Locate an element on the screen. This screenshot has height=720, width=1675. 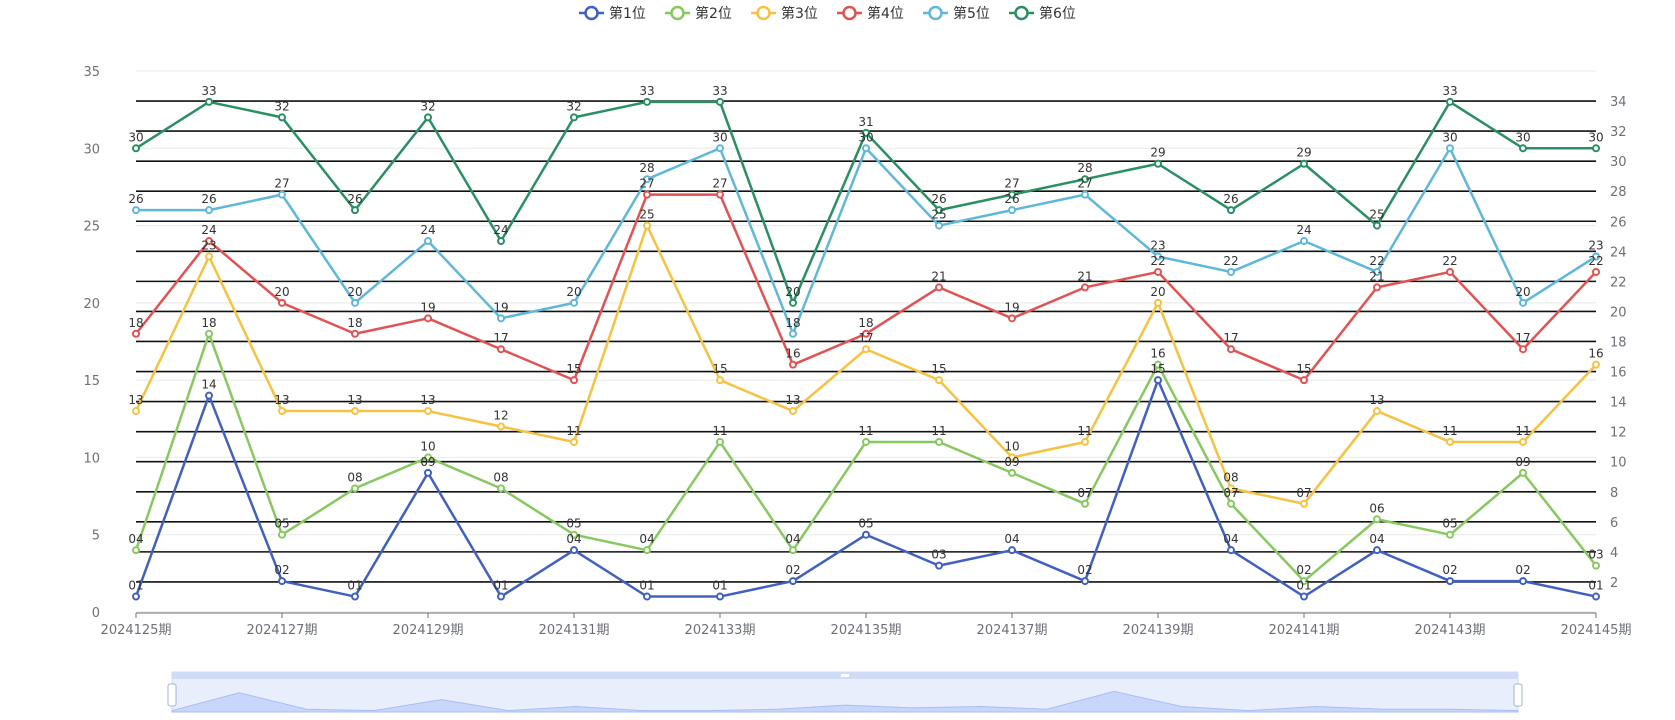
zoom-left-handle is located at coordinates (172, 695).